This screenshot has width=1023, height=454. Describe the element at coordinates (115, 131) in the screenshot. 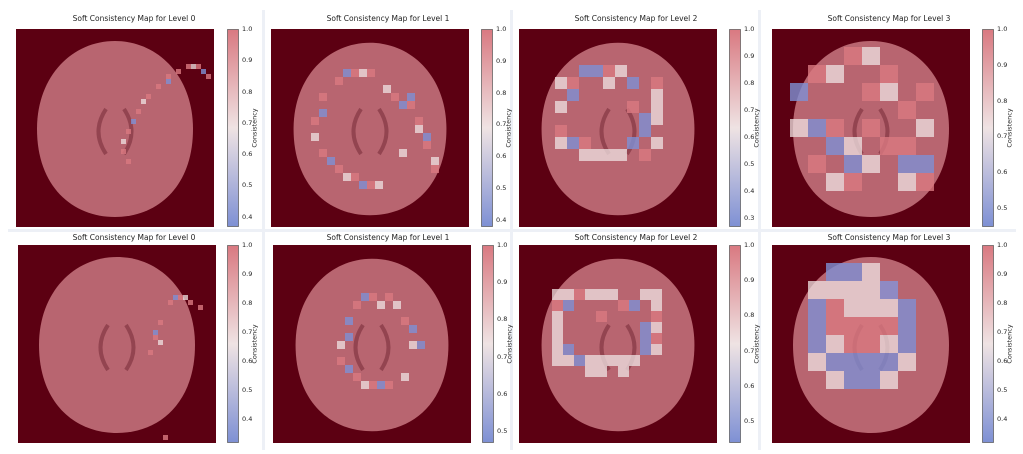

I see `ventricle-shape` at that location.